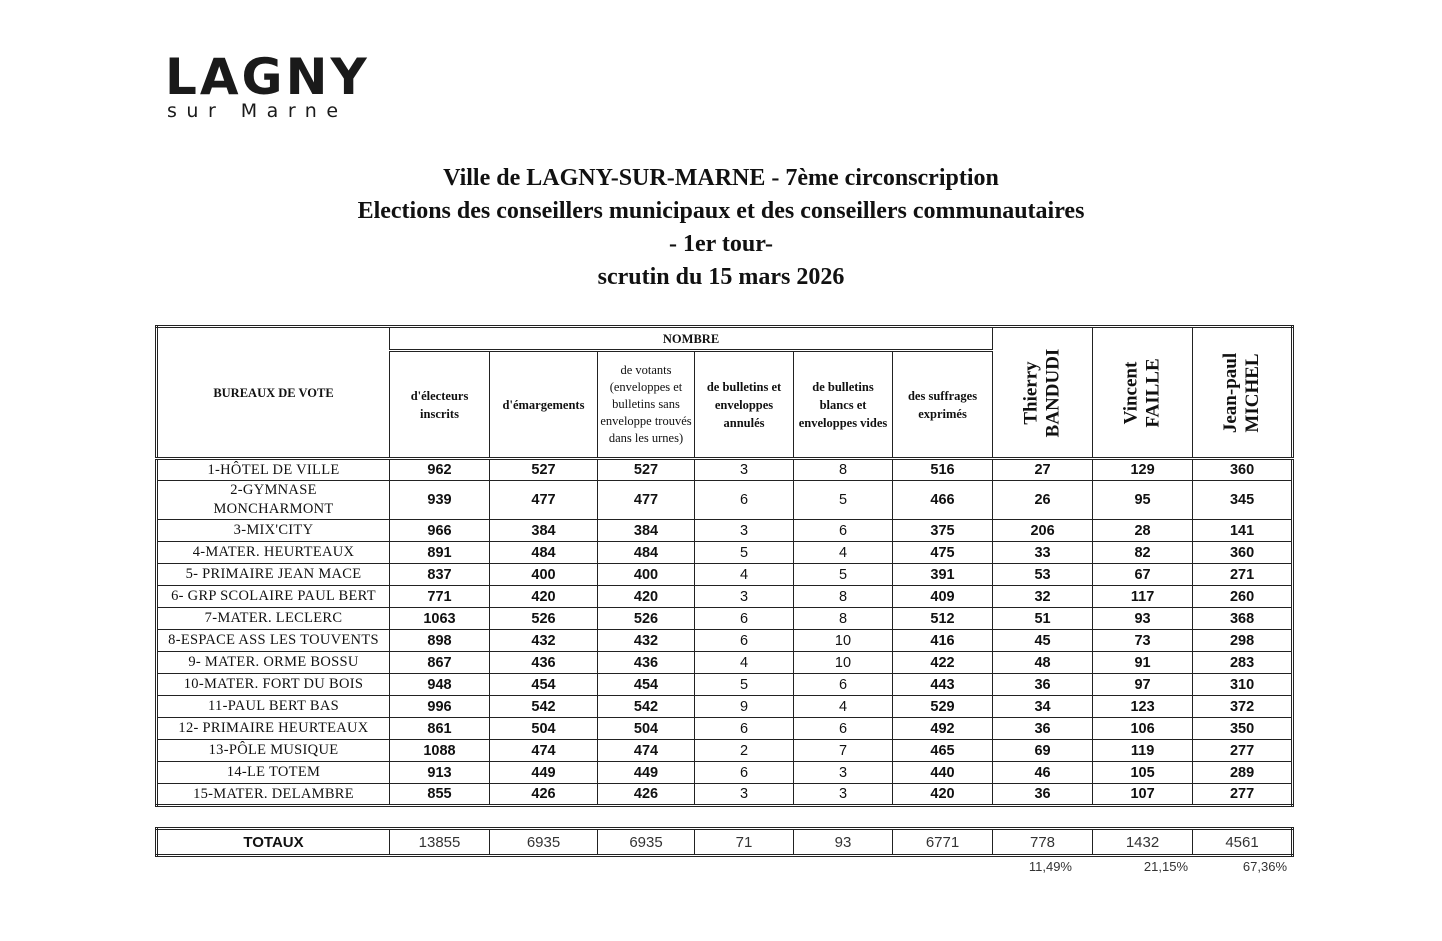 This screenshot has height=941, width=1442. I want to click on cell-value: 106, so click(1143, 728).